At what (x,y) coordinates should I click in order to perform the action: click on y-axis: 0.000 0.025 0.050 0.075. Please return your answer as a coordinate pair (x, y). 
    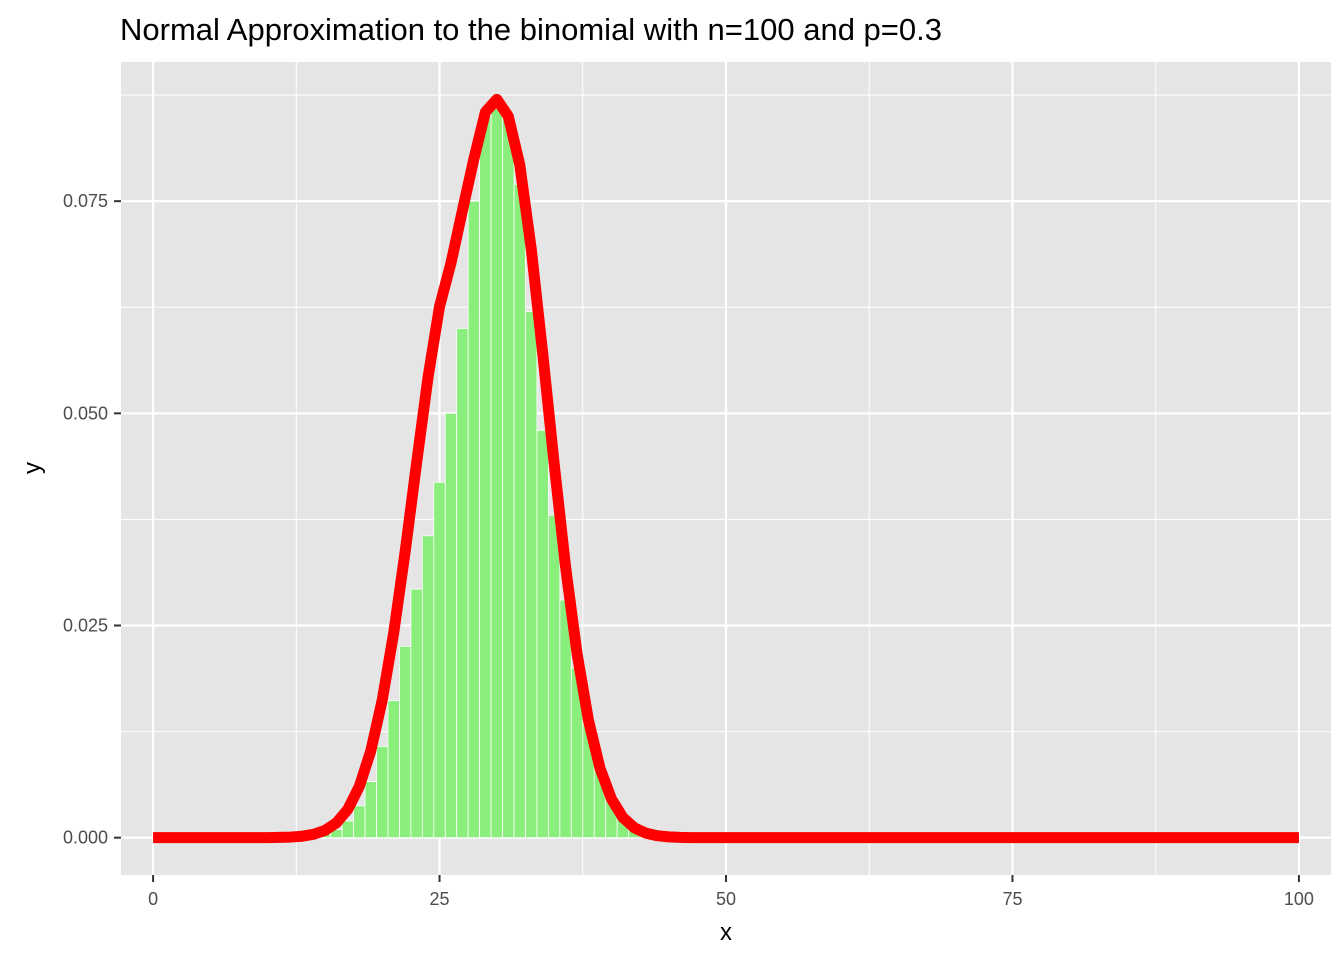
    Looking at the image, I should click on (92, 519).